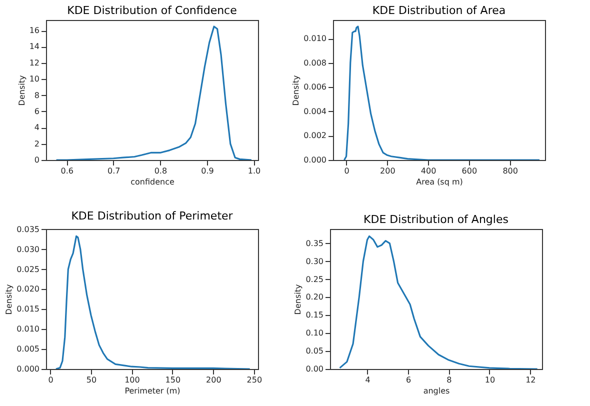 This screenshot has width=590, height=406. Describe the element at coordinates (436, 219) in the screenshot. I see `chart-title: KDE Distribution of Angles` at that location.